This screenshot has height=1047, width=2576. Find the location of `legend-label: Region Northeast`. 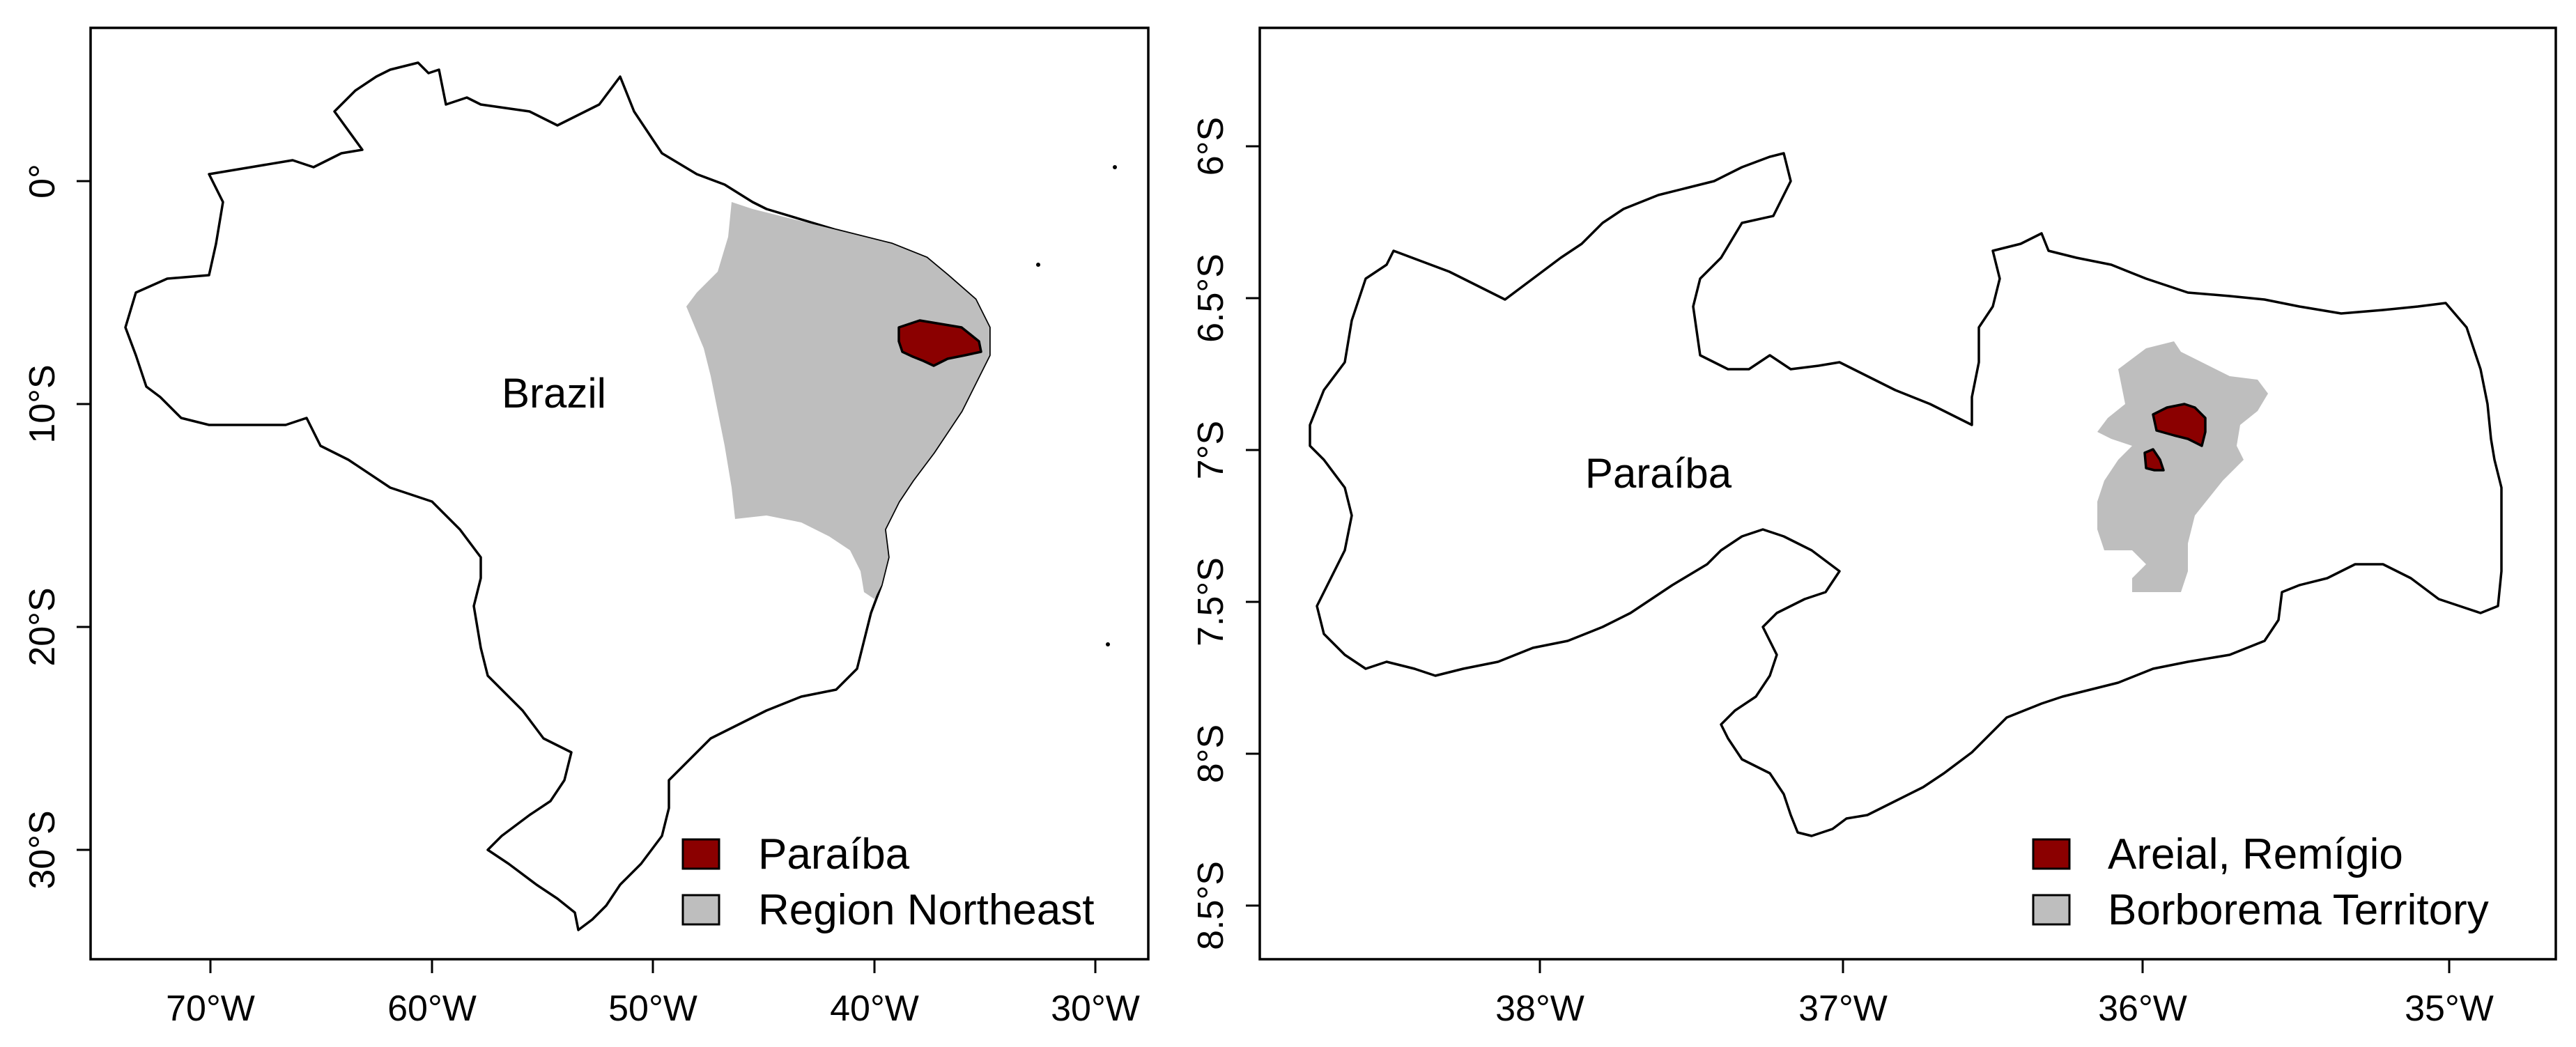

legend-label: Region Northeast is located at coordinates (926, 910).